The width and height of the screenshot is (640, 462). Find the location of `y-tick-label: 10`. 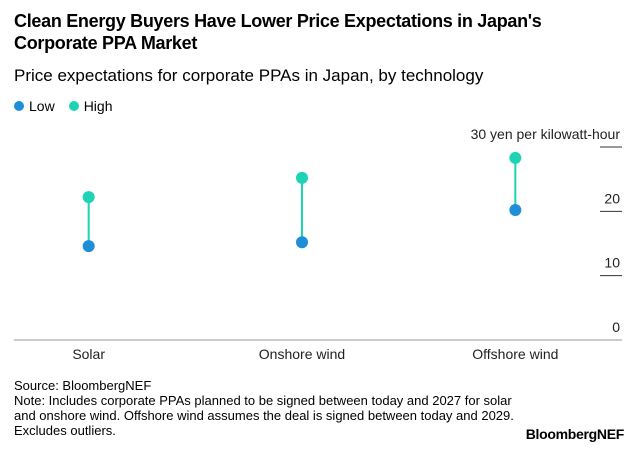

y-tick-label: 10 is located at coordinates (612, 263).